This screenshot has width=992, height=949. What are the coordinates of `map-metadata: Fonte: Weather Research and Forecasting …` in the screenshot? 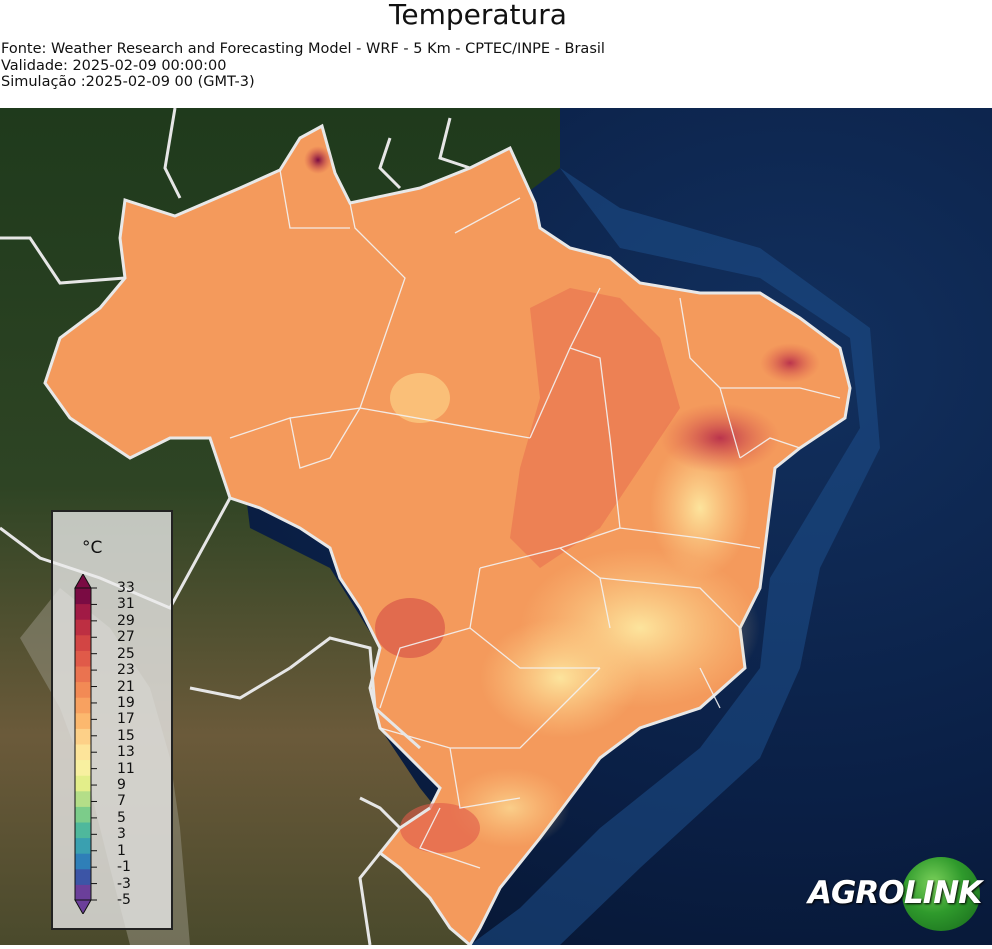 It's located at (303, 66).